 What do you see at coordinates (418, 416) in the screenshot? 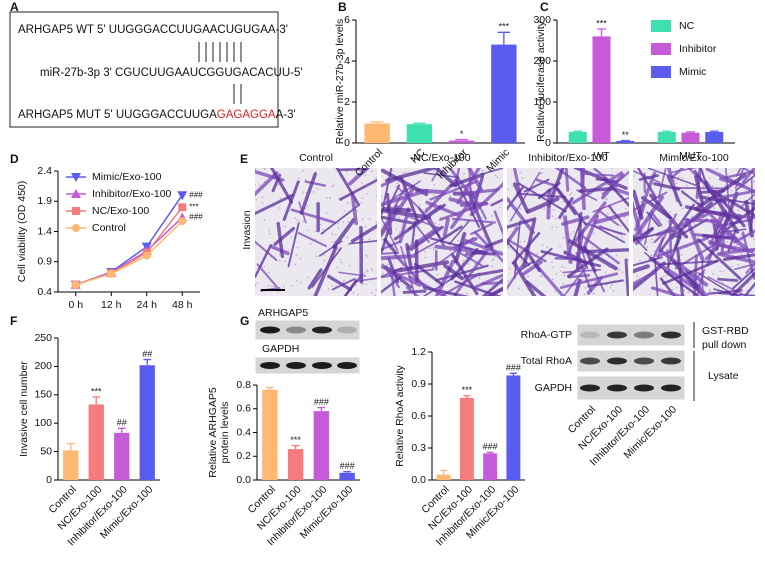
I see `y-tick-label: 0.6` at bounding box center [418, 416].